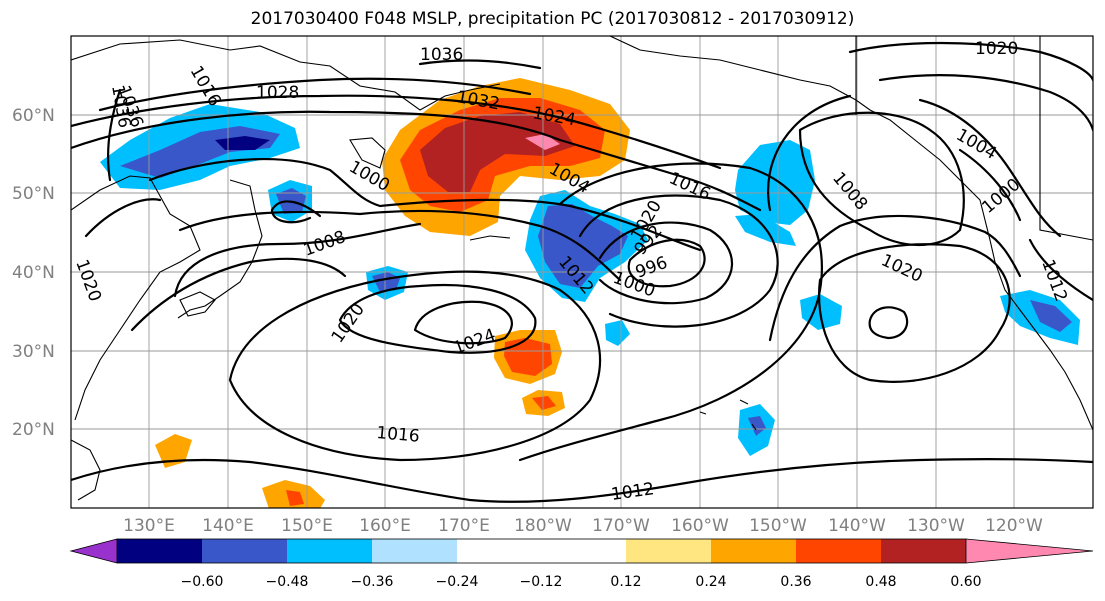 Image resolution: width=1105 pixels, height=601 pixels. I want to click on colorbar-frame-right, so click(1029, 551).